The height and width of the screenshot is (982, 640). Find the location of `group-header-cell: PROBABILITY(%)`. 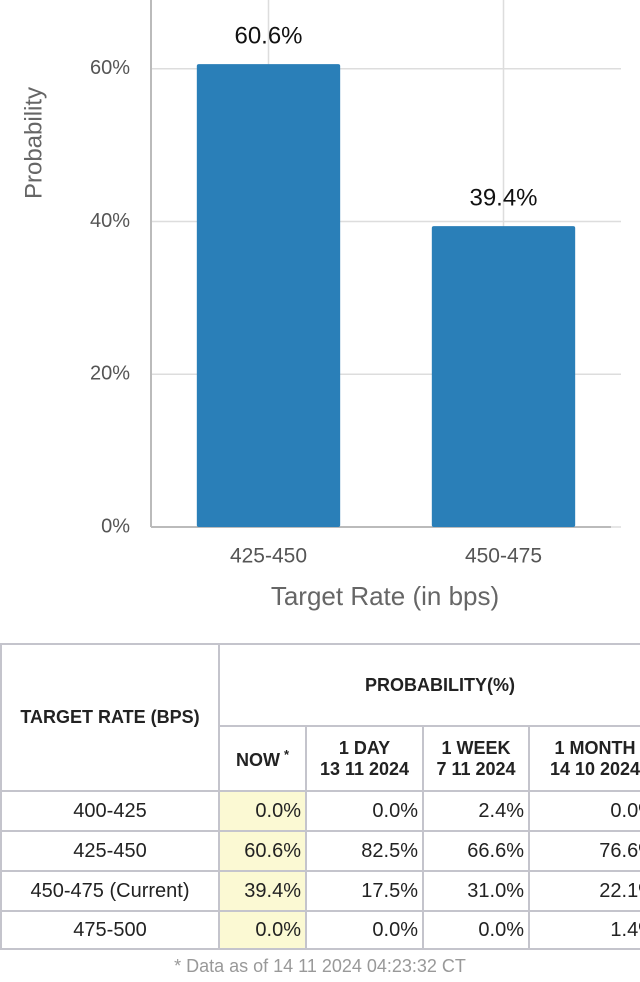

group-header-cell: PROBABILITY(%) is located at coordinates (429, 685).